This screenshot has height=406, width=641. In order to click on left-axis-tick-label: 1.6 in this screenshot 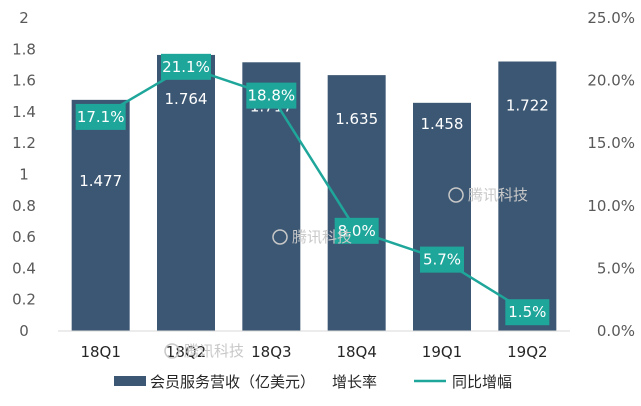, I will do `click(24, 81)`.